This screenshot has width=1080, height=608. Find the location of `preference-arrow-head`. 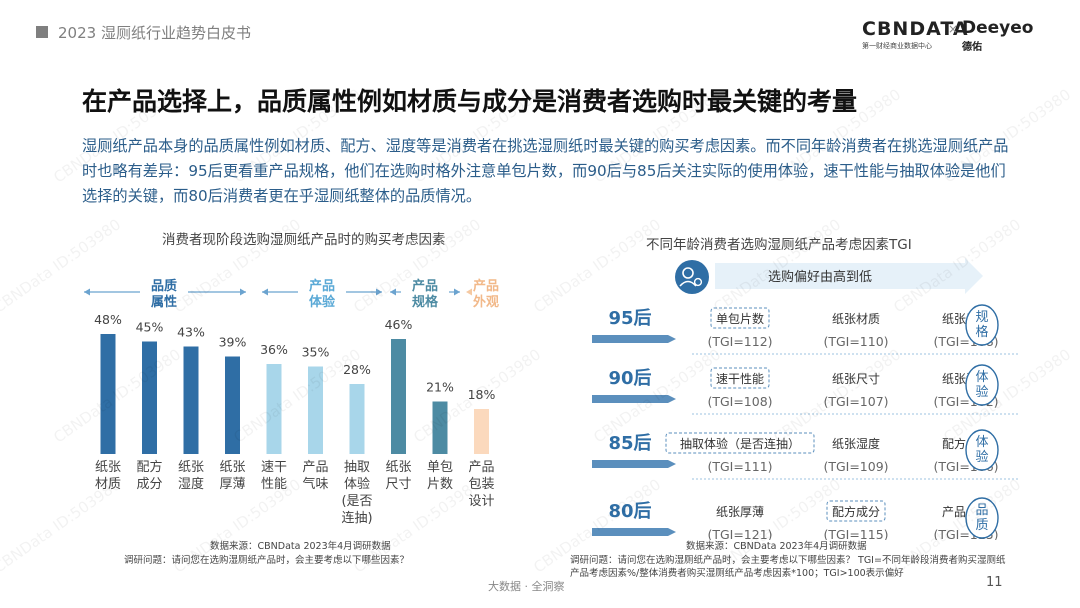

preference-arrow-head is located at coordinates (974, 276).